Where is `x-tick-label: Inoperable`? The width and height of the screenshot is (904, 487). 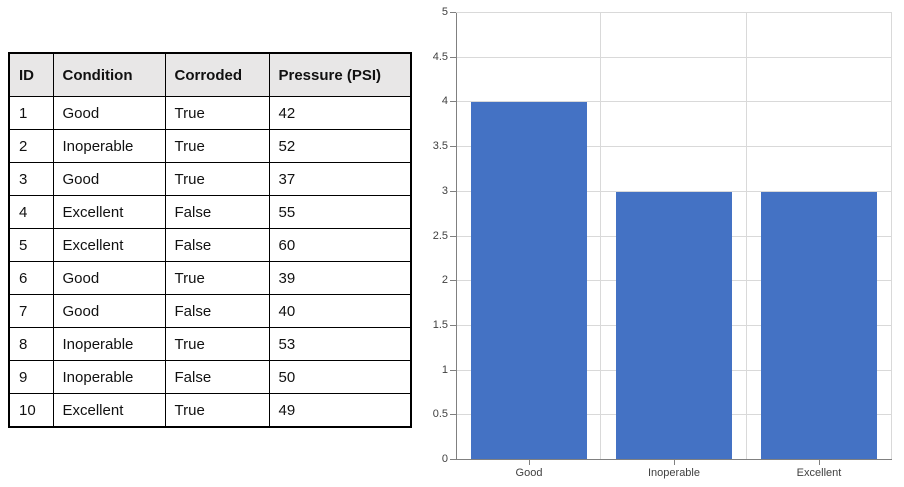
x-tick-label: Inoperable is located at coordinates (674, 473).